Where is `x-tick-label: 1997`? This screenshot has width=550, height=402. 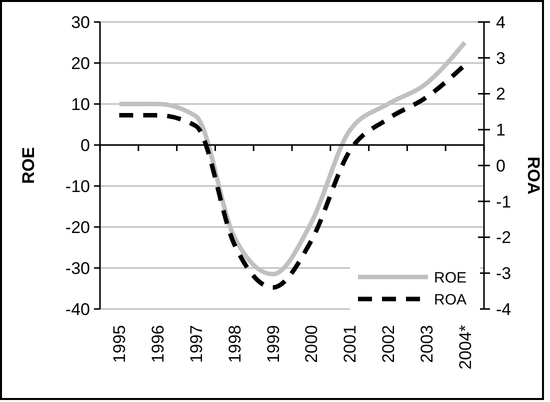 x-tick-label: 1997 is located at coordinates (196, 344).